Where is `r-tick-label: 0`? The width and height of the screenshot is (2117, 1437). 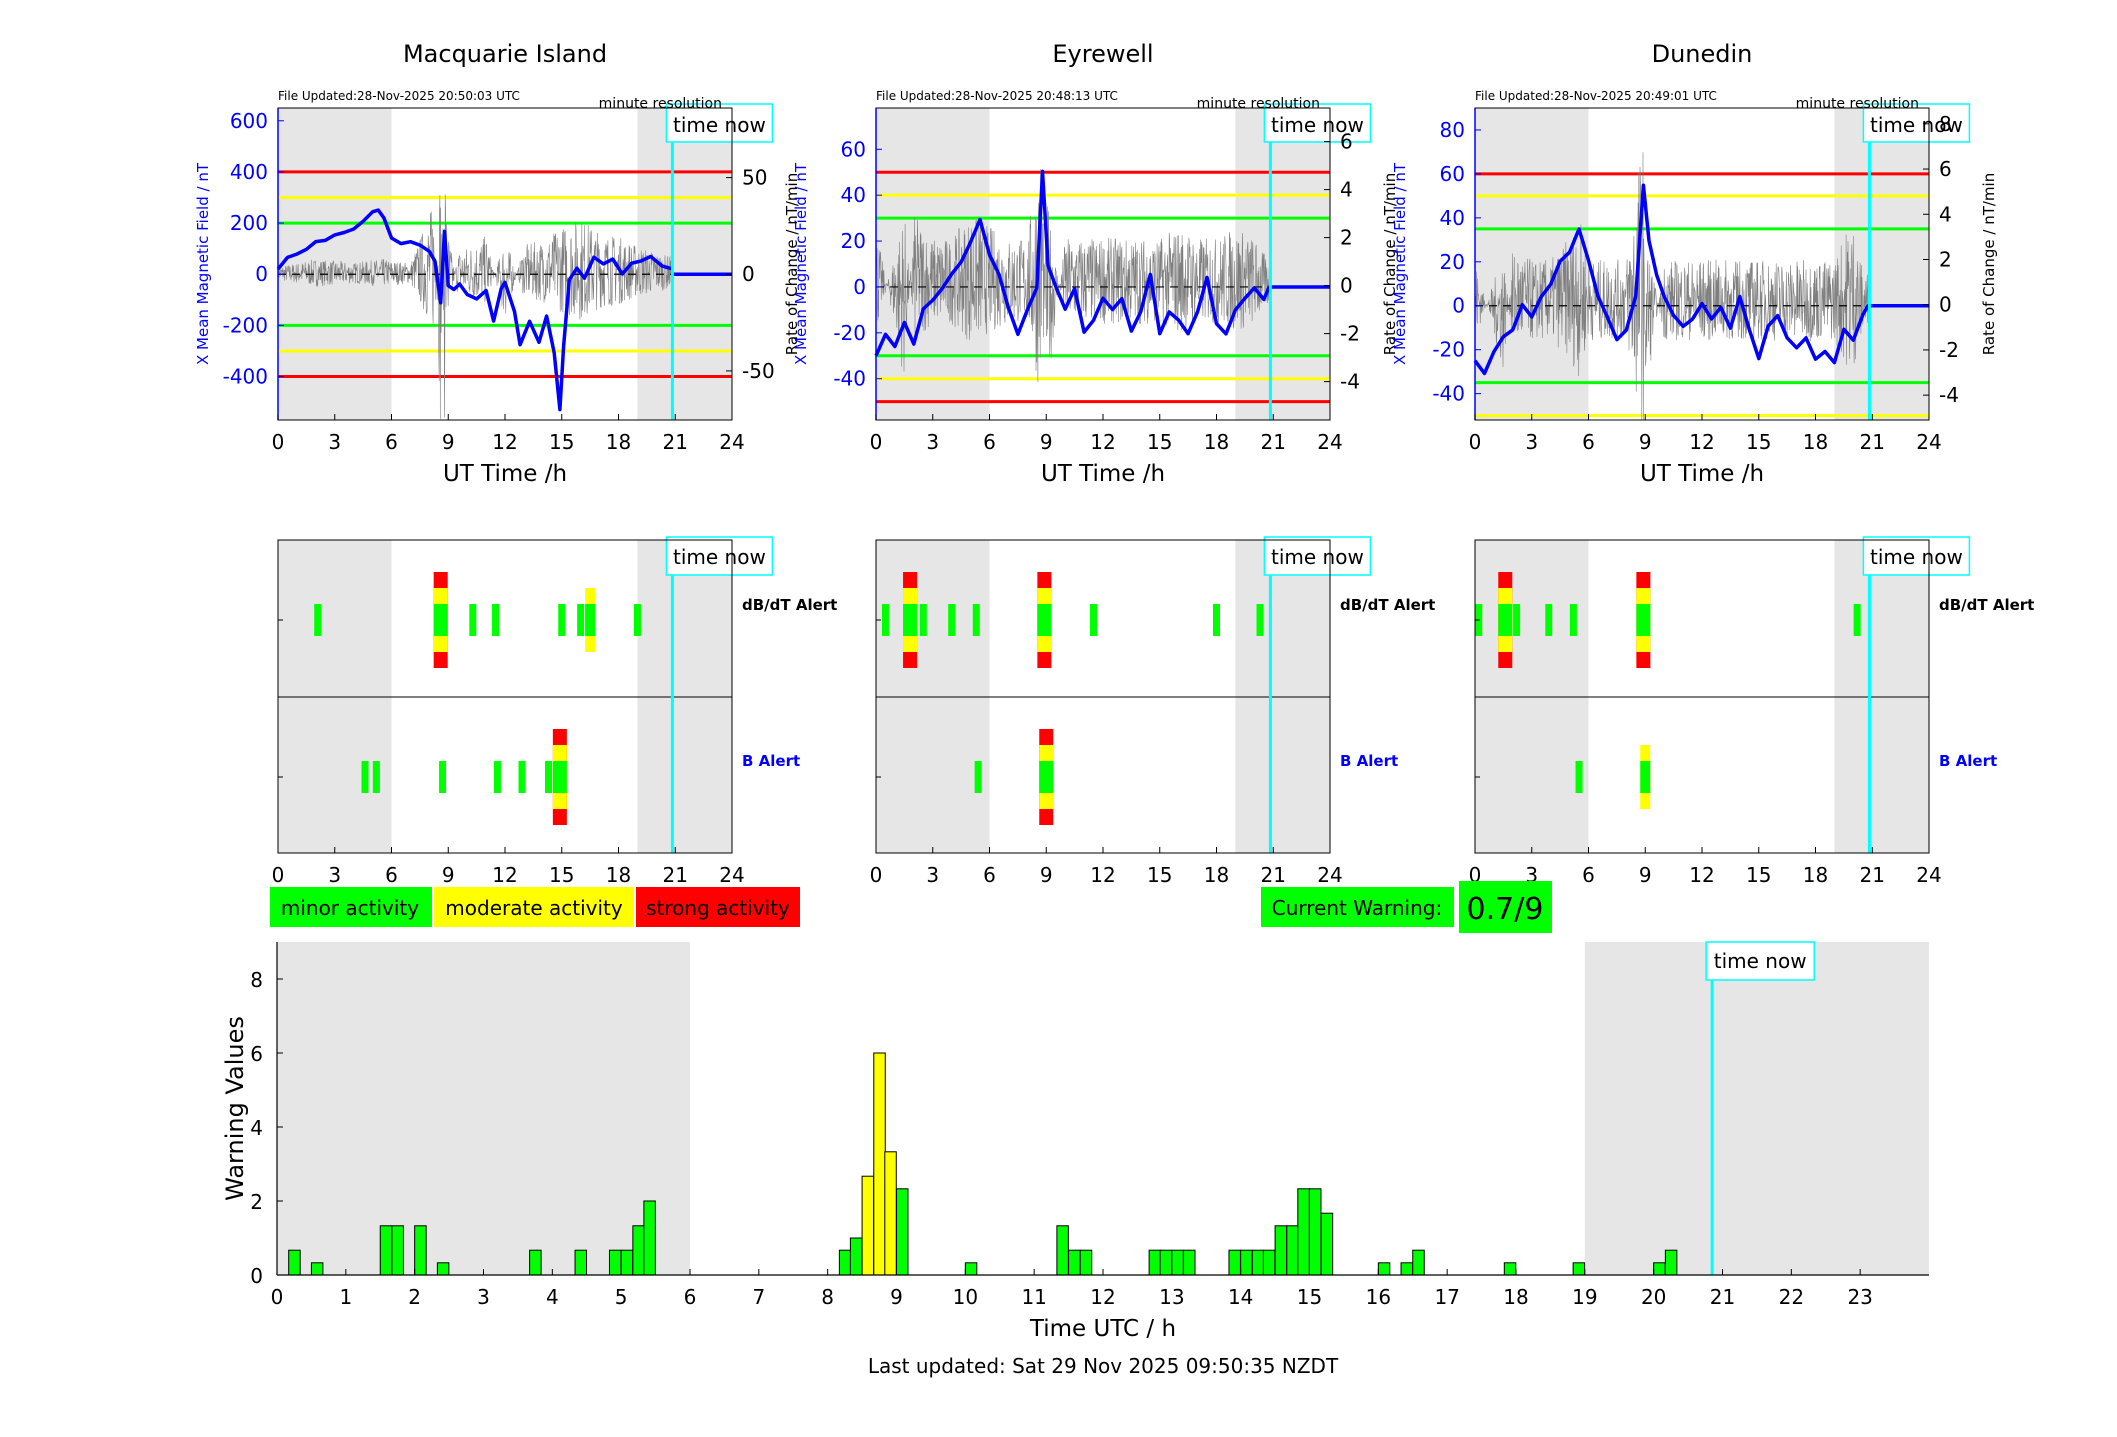
r-tick-label: 0 is located at coordinates (748, 274).